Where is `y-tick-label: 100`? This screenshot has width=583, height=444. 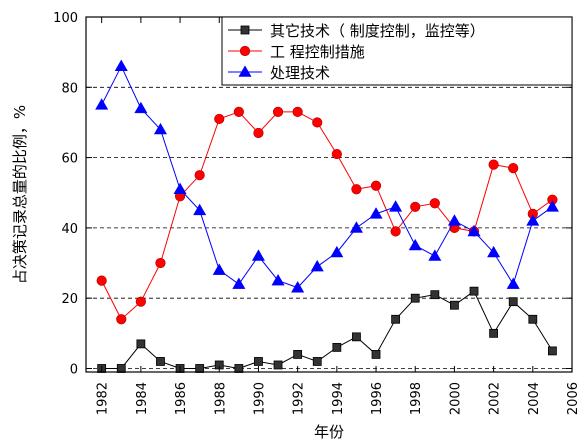 y-tick-label: 100 is located at coordinates (65, 18).